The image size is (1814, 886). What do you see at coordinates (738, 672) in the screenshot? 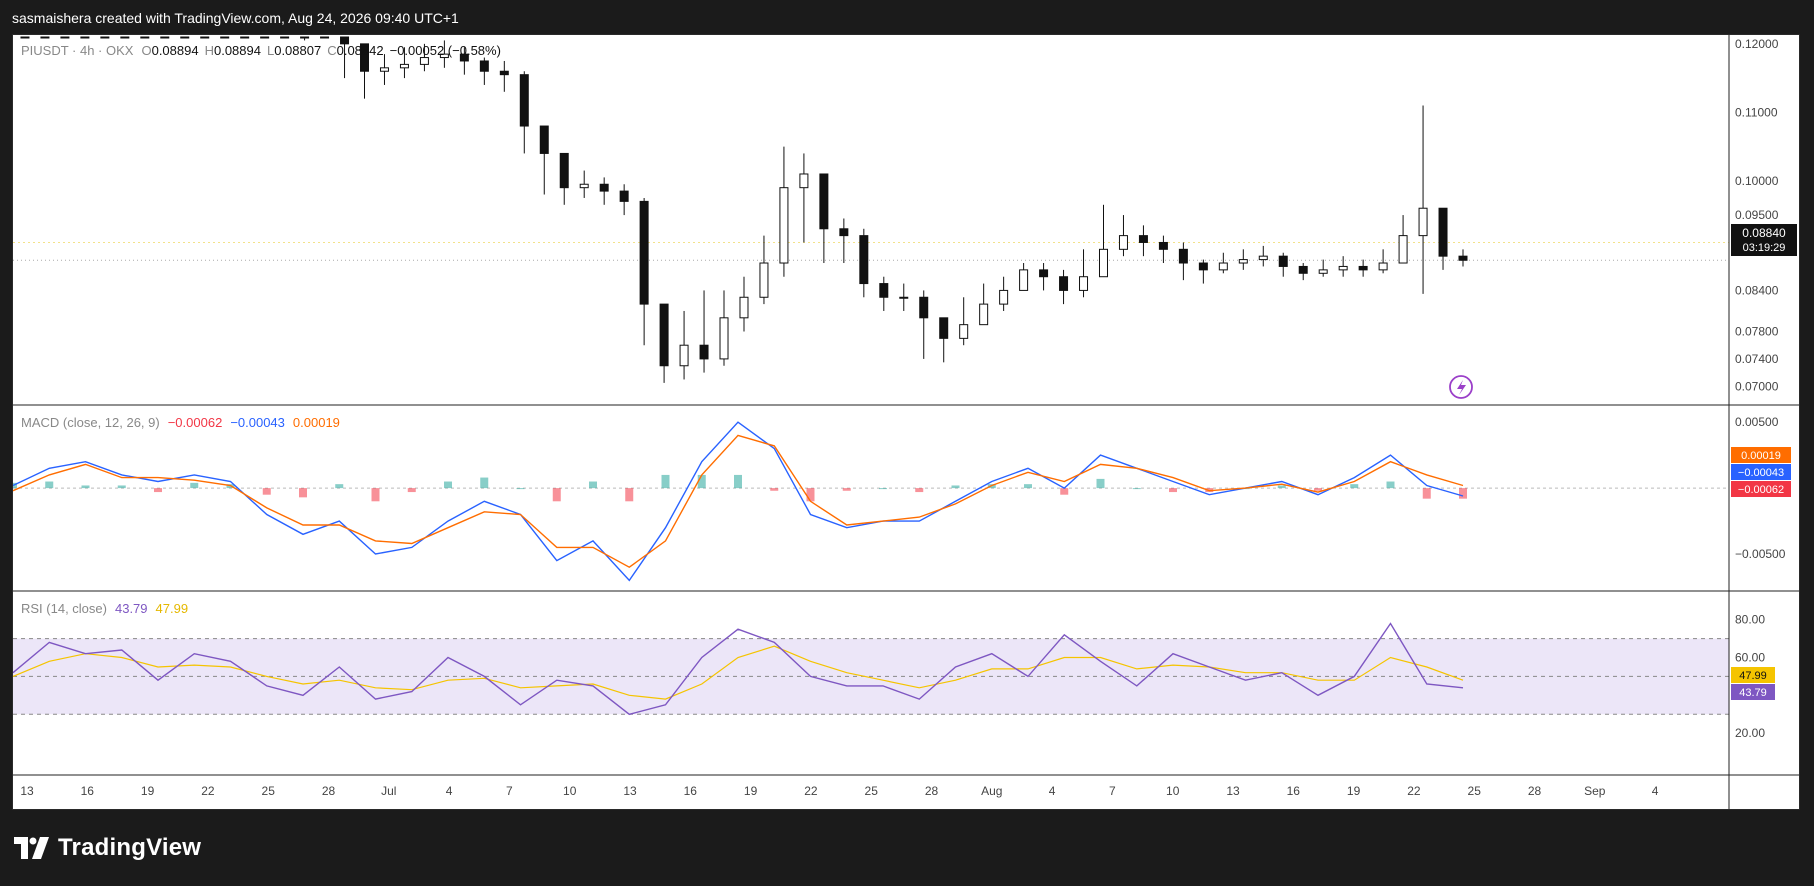
I see `rsi-ma-line` at bounding box center [738, 672].